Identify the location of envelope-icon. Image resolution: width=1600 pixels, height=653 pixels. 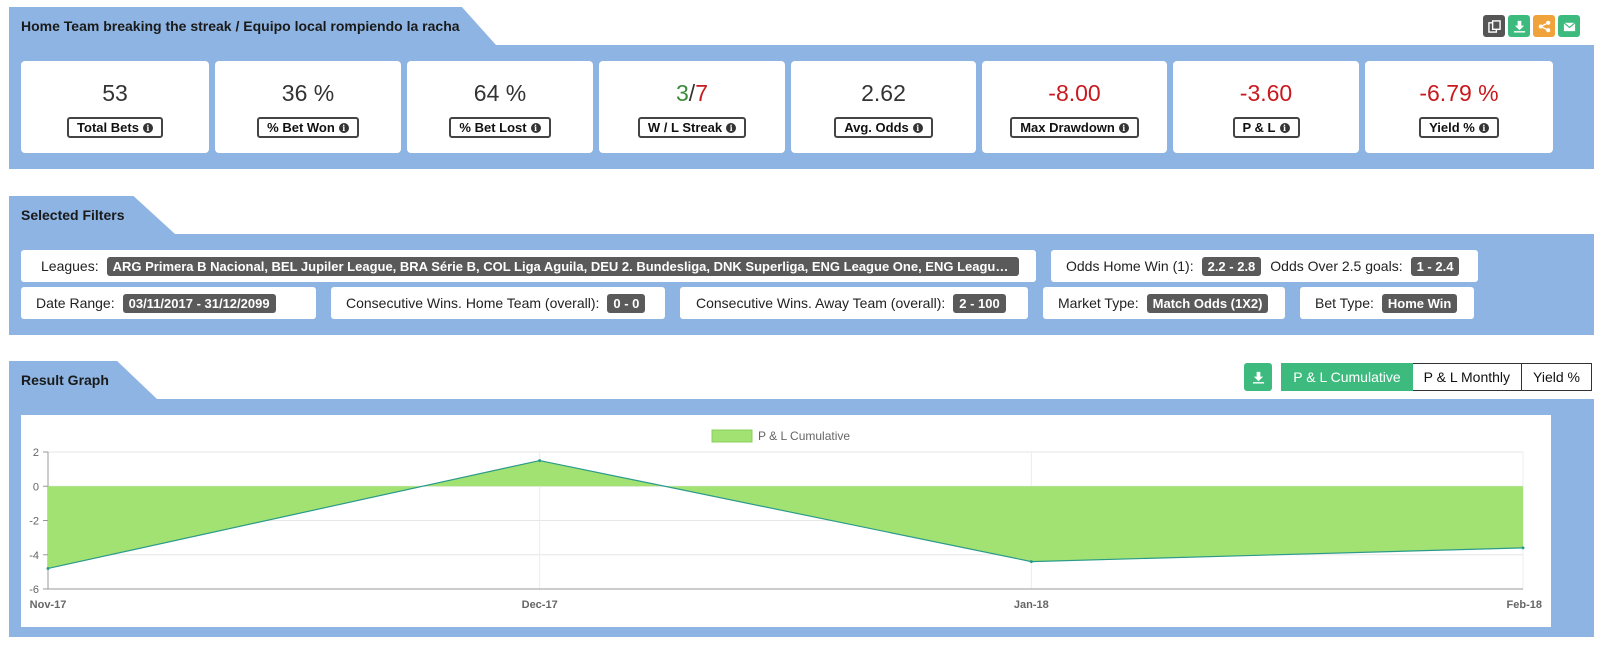
(1569, 26).